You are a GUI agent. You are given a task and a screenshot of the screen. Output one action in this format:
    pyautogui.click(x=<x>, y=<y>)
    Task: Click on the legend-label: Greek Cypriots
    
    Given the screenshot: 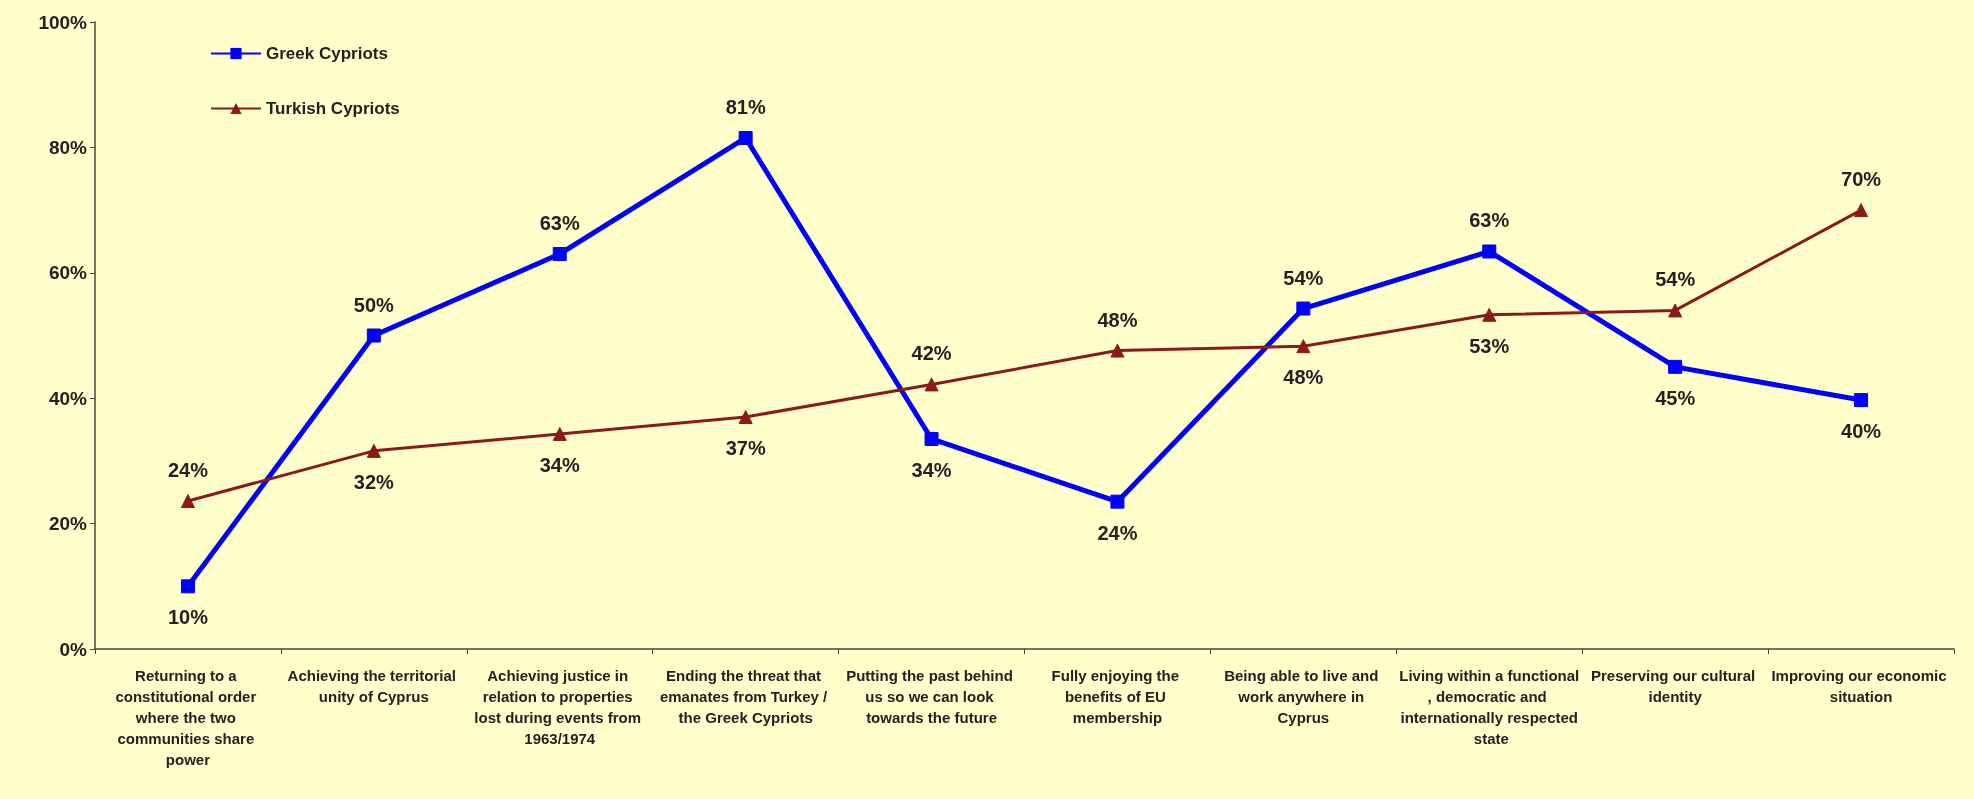 What is the action you would take?
    pyautogui.click(x=327, y=53)
    